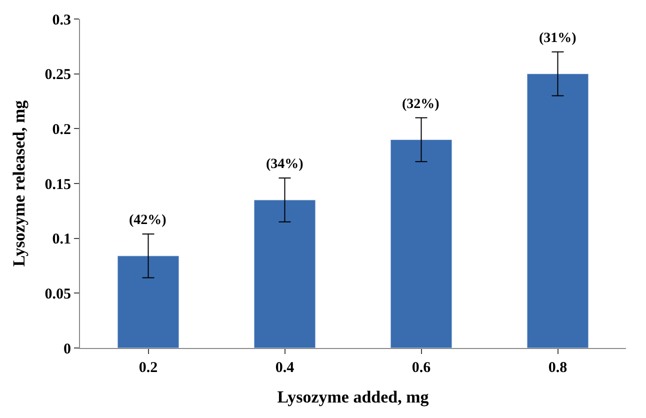 This screenshot has width=646, height=418. Describe the element at coordinates (285, 164) in the screenshot. I see `annotation: (34%)` at that location.